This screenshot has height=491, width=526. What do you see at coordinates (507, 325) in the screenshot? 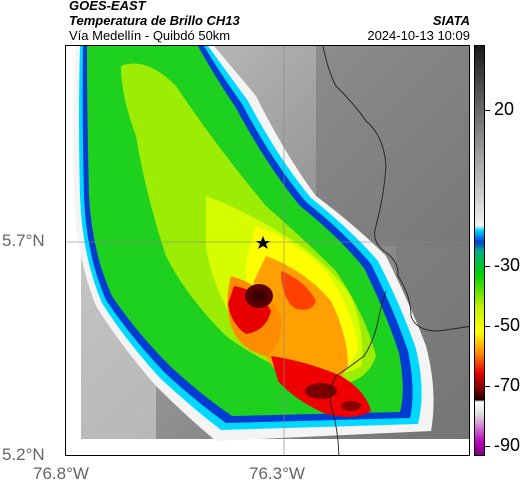
I see `colorbar-label-minus50: -50` at bounding box center [507, 325].